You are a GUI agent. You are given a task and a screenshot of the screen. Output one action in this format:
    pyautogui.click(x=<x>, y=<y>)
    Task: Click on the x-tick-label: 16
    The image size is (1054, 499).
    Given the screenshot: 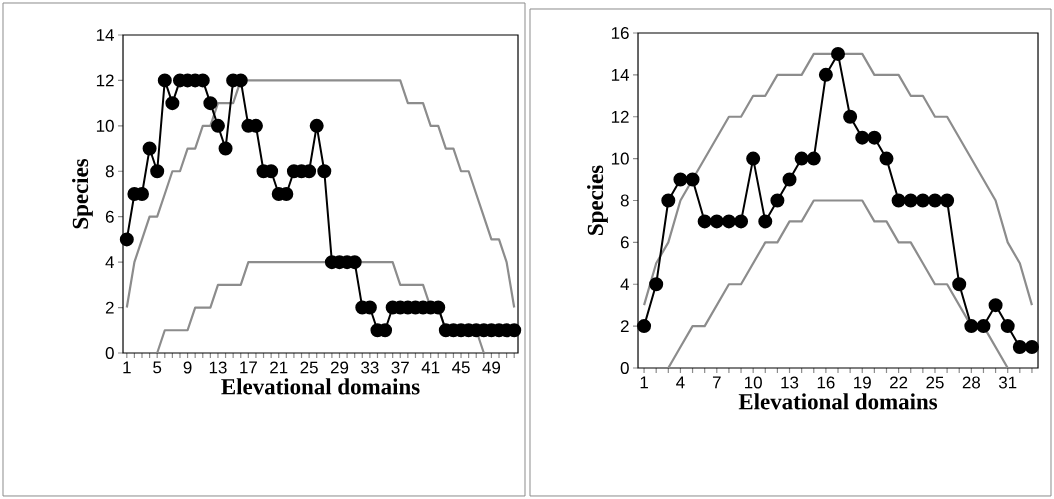 What is the action you would take?
    pyautogui.click(x=826, y=382)
    